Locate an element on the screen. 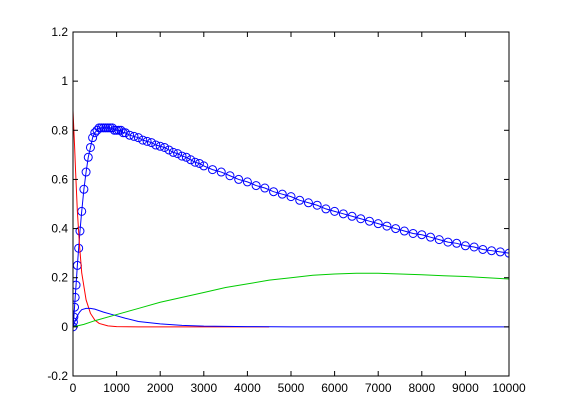 This screenshot has height=420, width=561. y-tick-label: 0.6 is located at coordinates (59, 179).